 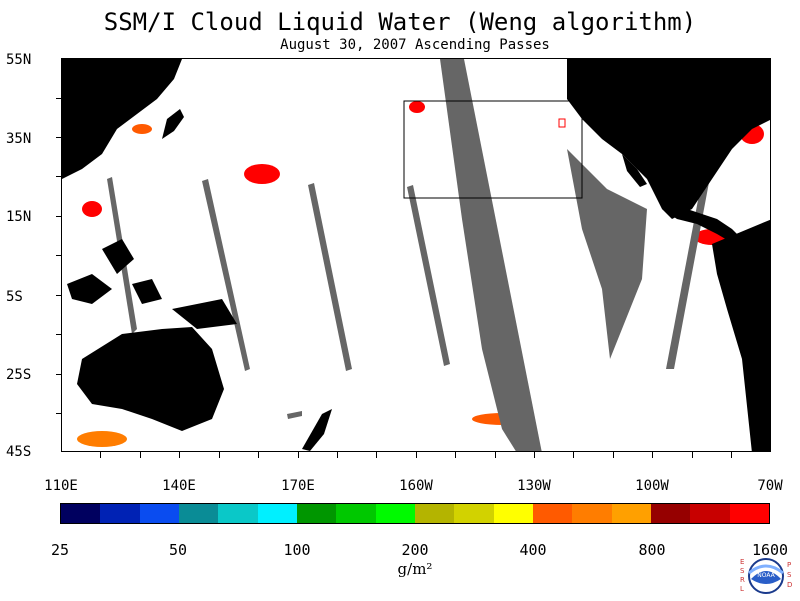 I want to click on logo-center-text: NOAA, so click(x=766, y=575).